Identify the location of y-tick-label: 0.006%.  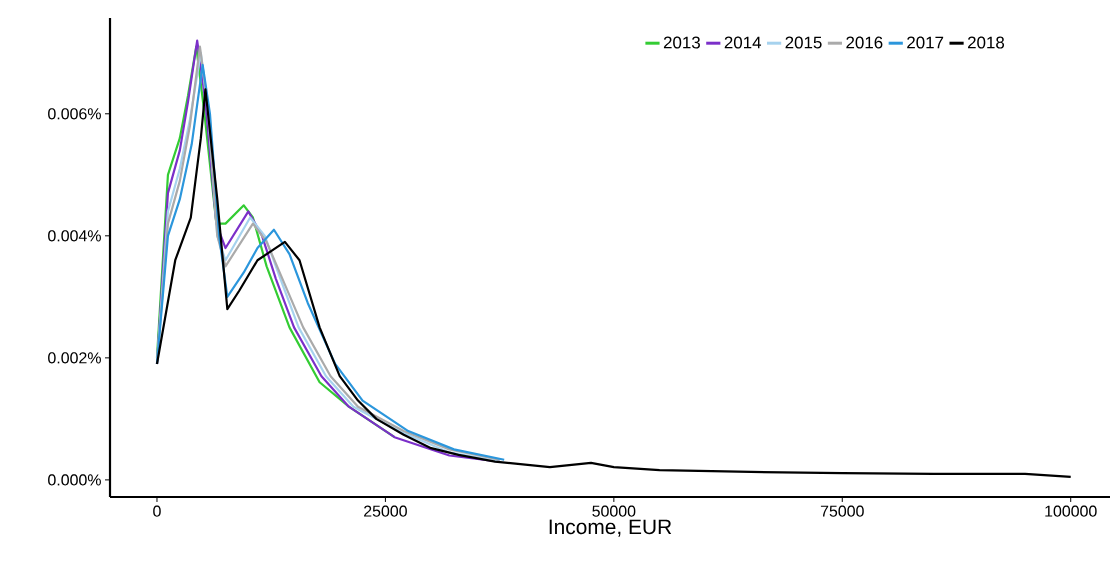
(74, 114).